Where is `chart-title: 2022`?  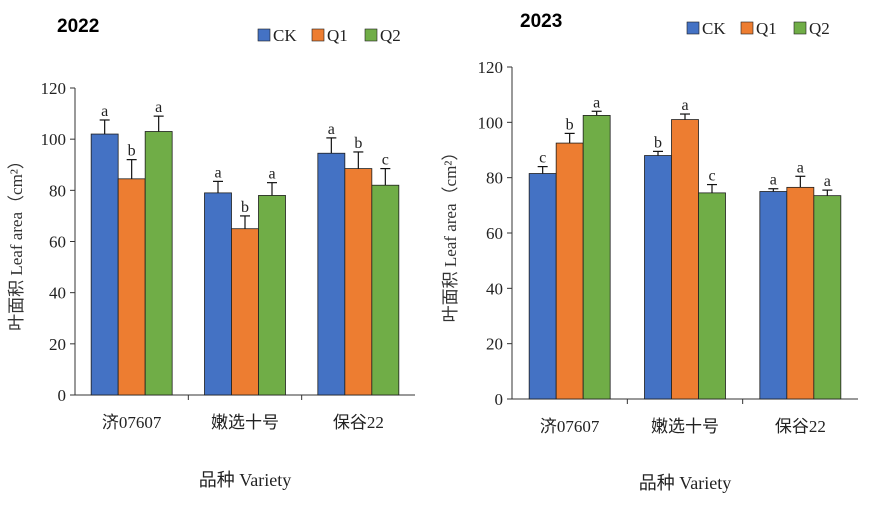
chart-title: 2022 is located at coordinates (78, 26).